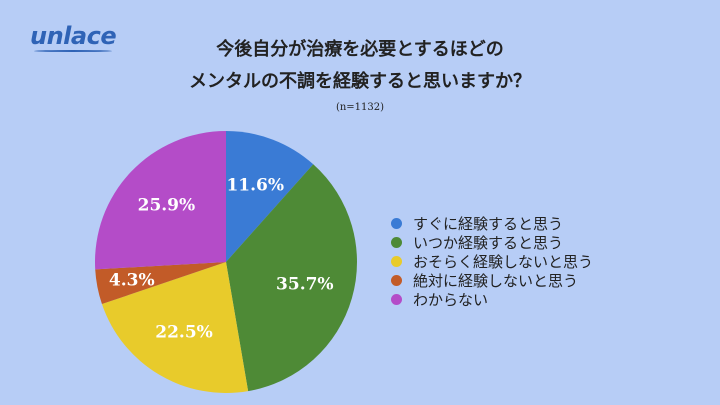 The height and width of the screenshot is (405, 720). I want to click on legend-item-2: いつか経験すると思う, so click(492, 242).